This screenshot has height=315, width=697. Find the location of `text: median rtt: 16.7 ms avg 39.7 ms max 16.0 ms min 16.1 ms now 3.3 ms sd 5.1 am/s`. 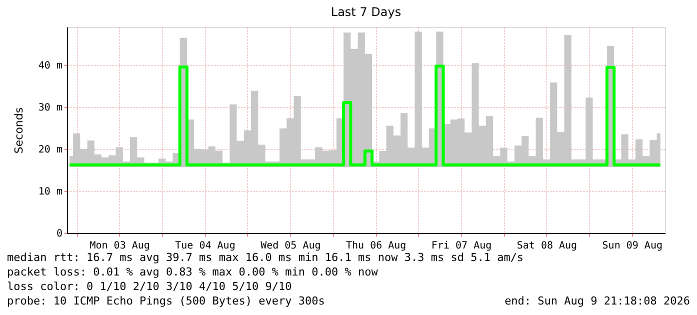

text: median rtt: 16.7 ms avg 39.7 ms max 16.0 ms min 16.1 ms now 3.3 ms sd 5.1 am/s is located at coordinates (265, 257).